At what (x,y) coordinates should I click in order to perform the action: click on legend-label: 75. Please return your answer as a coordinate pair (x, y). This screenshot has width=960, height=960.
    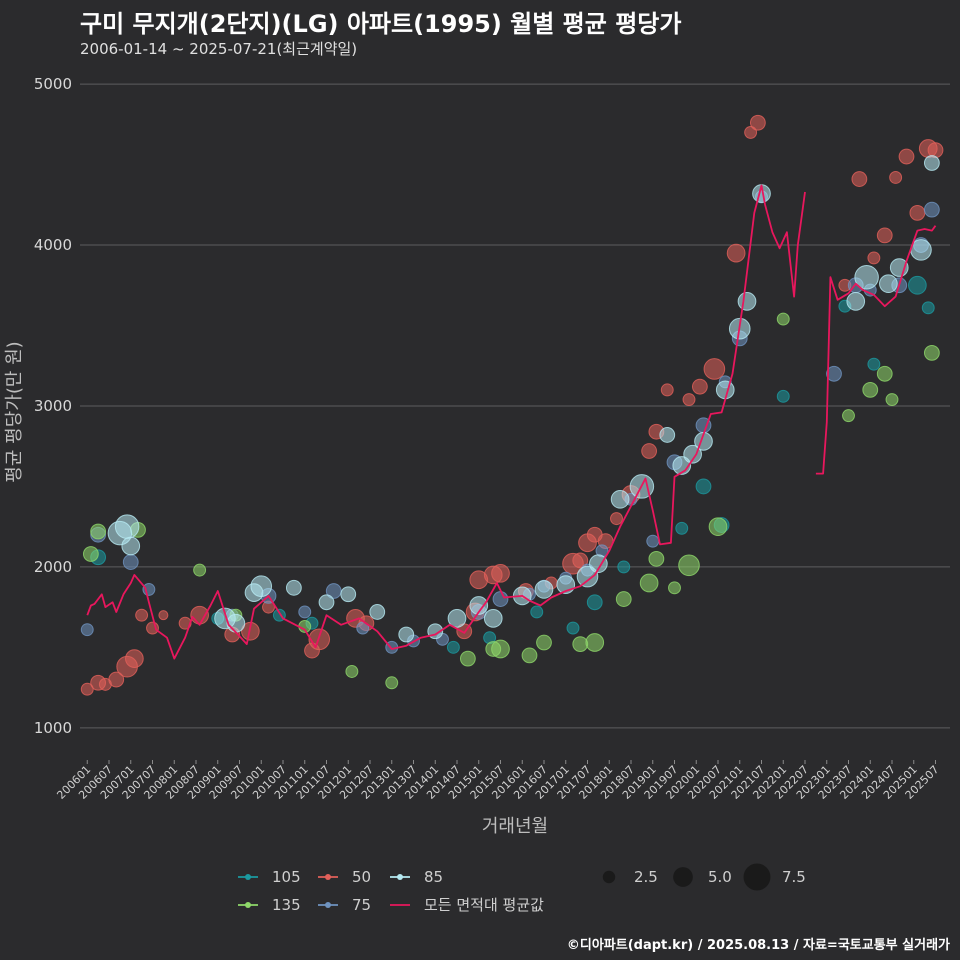
    Looking at the image, I should click on (361, 905).